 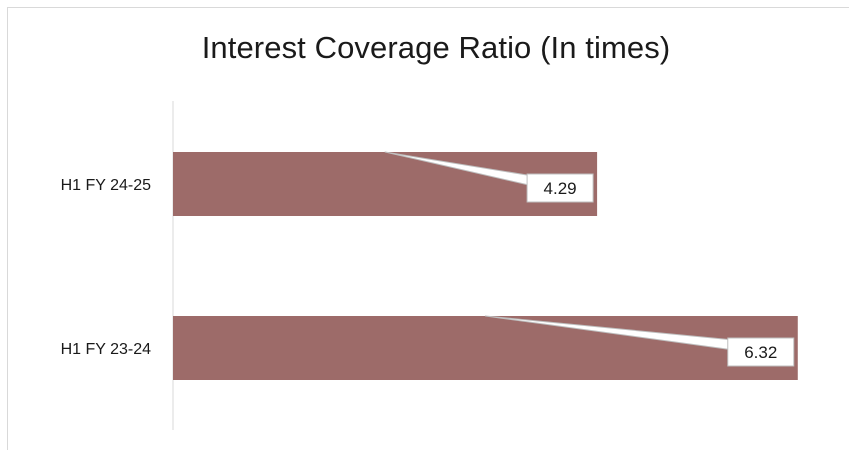 What do you see at coordinates (436, 47) in the screenshot?
I see `chart-title: Interest Coverage Ratio (In times)` at bounding box center [436, 47].